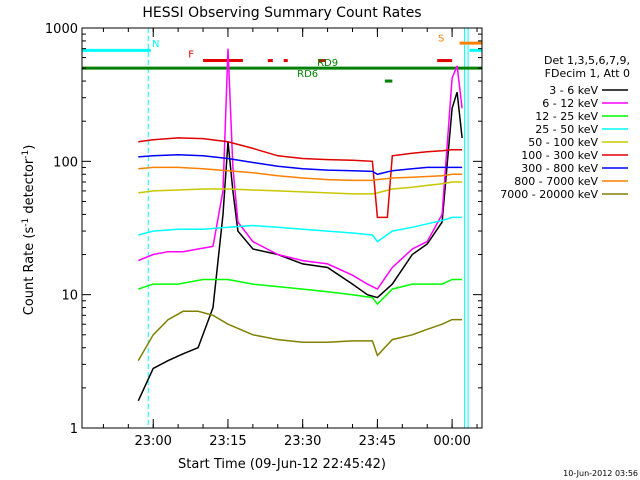  Describe the element at coordinates (570, 103) in the screenshot. I see `legend-label-1: 6 - 12 keV` at that location.